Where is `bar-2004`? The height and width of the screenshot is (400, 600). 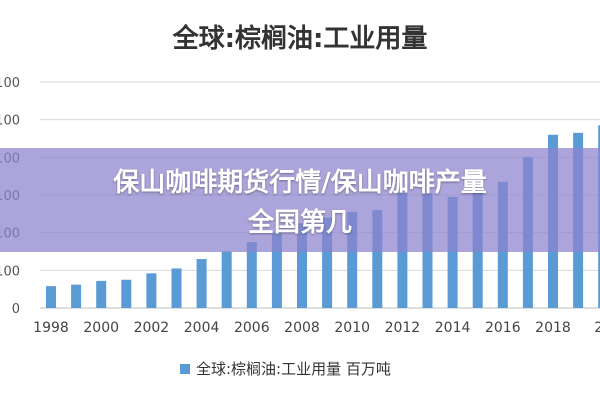
bar-2004 is located at coordinates (201, 283).